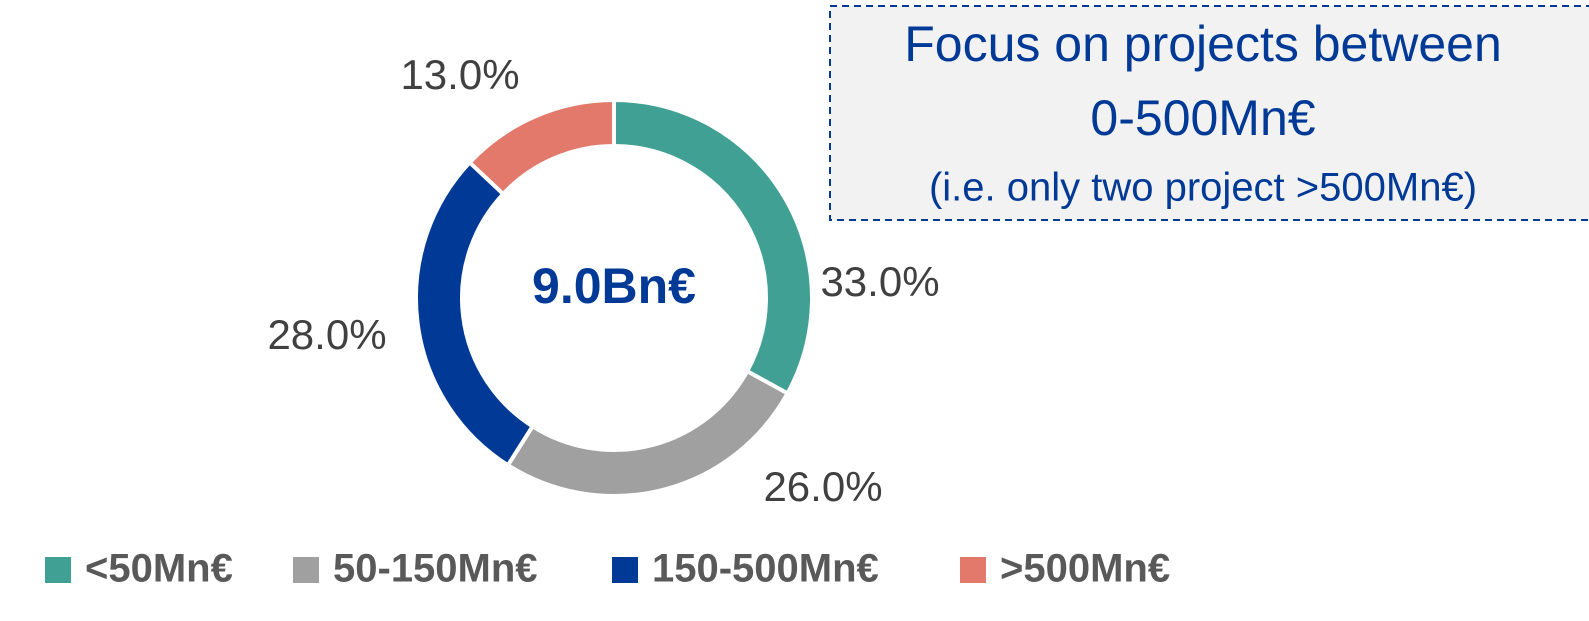 The width and height of the screenshot is (1589, 621). I want to click on legend-label: <50Mn€, so click(159, 569).